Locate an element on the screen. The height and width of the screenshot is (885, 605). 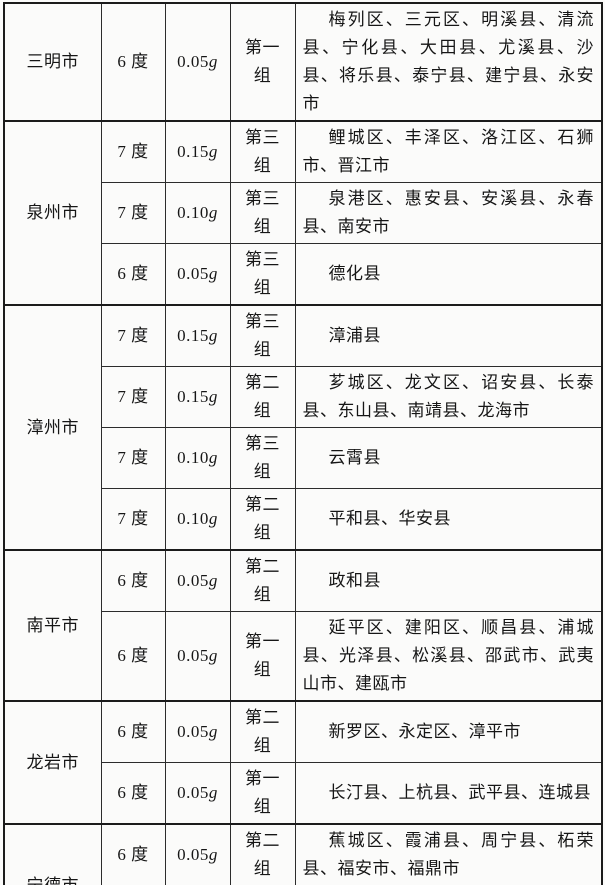
city-cell: 宁德市 is located at coordinates (52, 854).